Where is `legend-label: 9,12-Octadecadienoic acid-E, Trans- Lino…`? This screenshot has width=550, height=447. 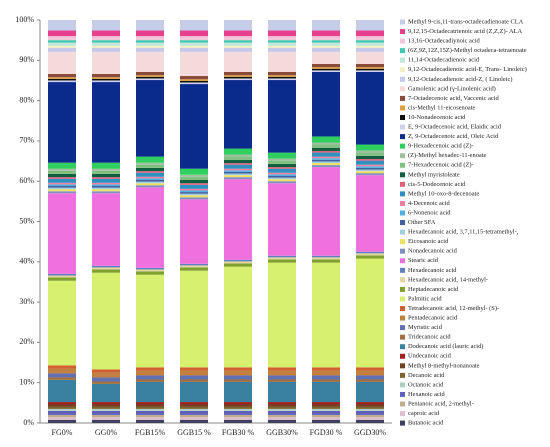
legend-label: 9,12-Octadecadienoic acid-E, Trans- Lino… is located at coordinates (467, 69).